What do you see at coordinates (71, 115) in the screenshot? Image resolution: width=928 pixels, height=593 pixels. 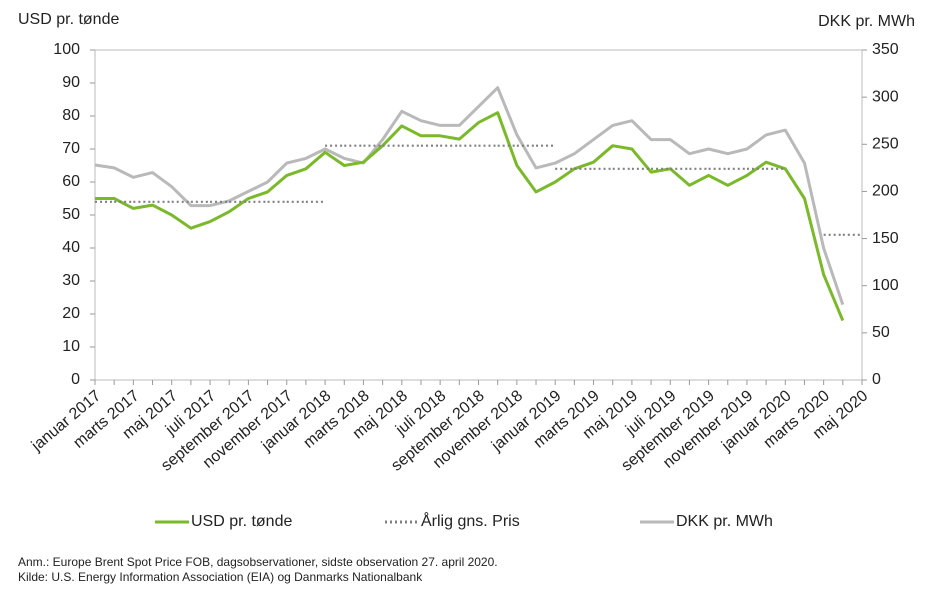 I see `y-tick-label: 80` at bounding box center [71, 115].